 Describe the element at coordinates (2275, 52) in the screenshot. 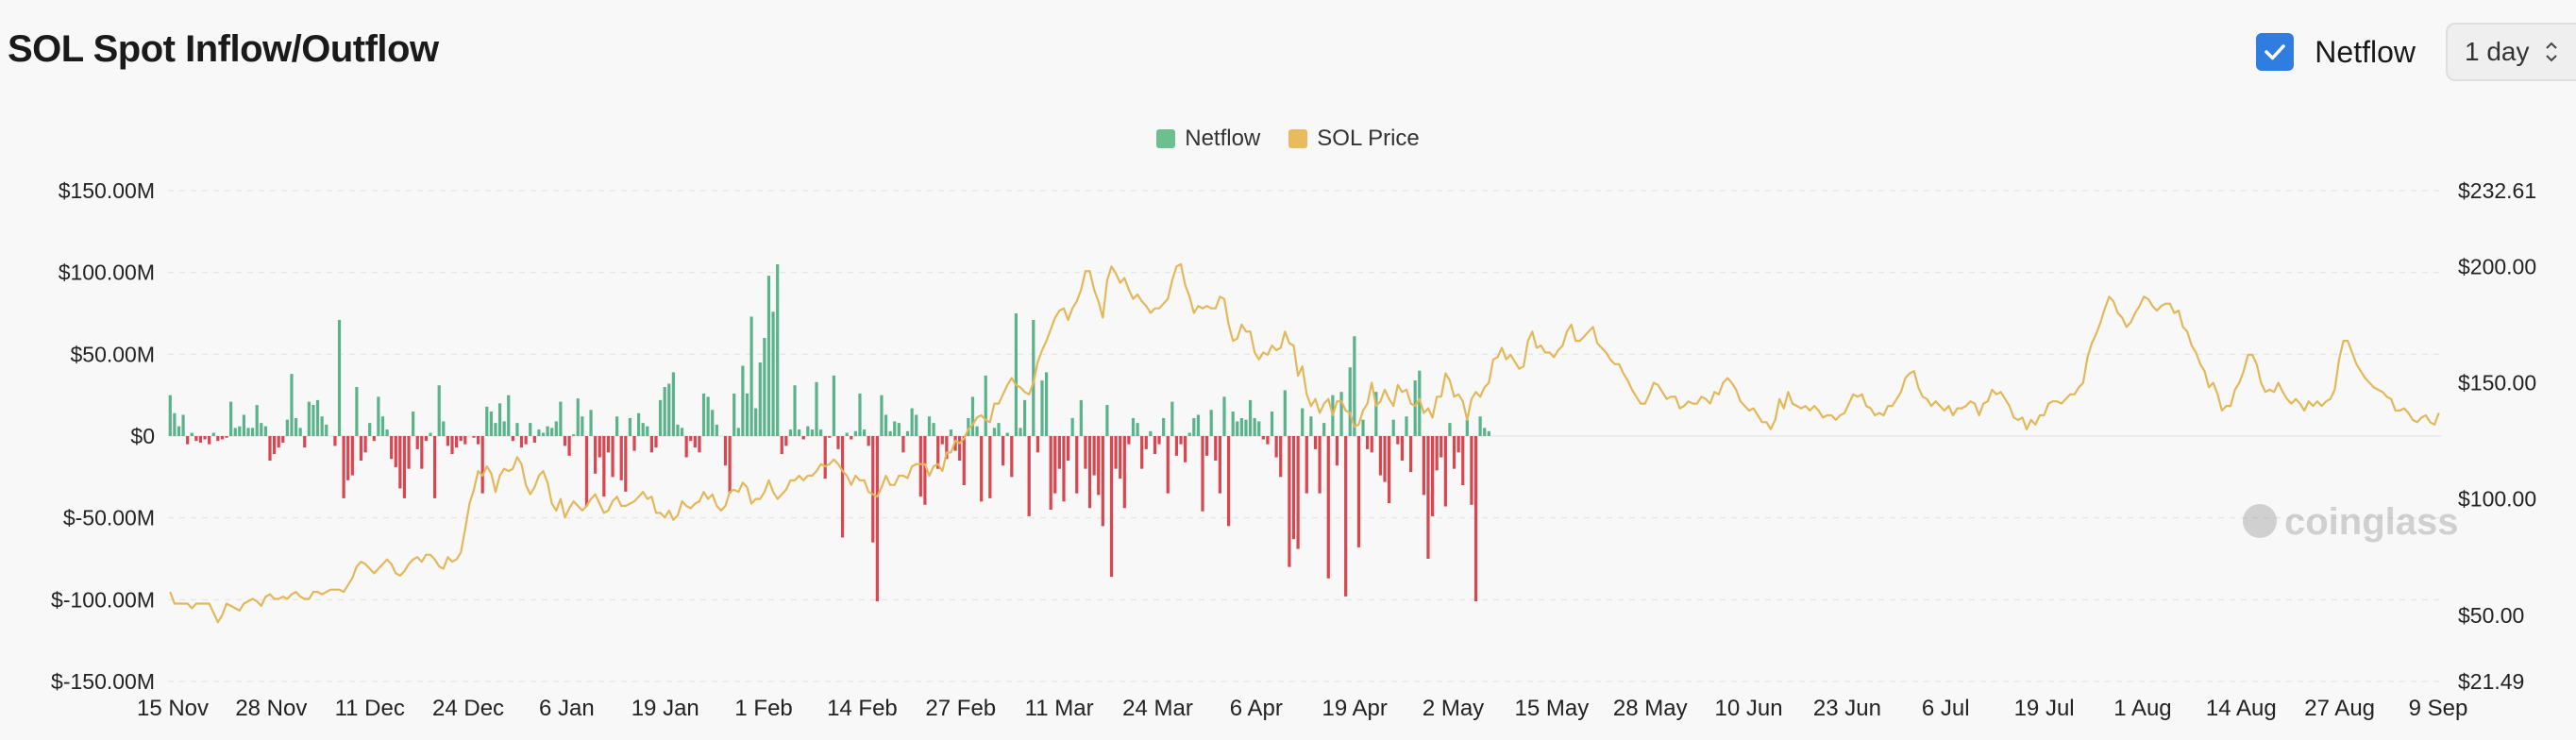

I see `netflow-checkbox` at that location.